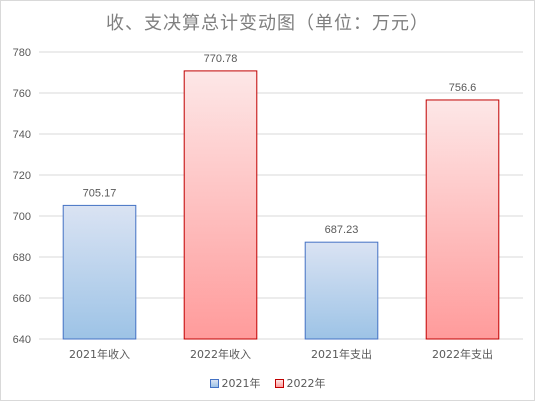  What do you see at coordinates (22, 340) in the screenshot?
I see `y-tick-label: 640` at bounding box center [22, 340].